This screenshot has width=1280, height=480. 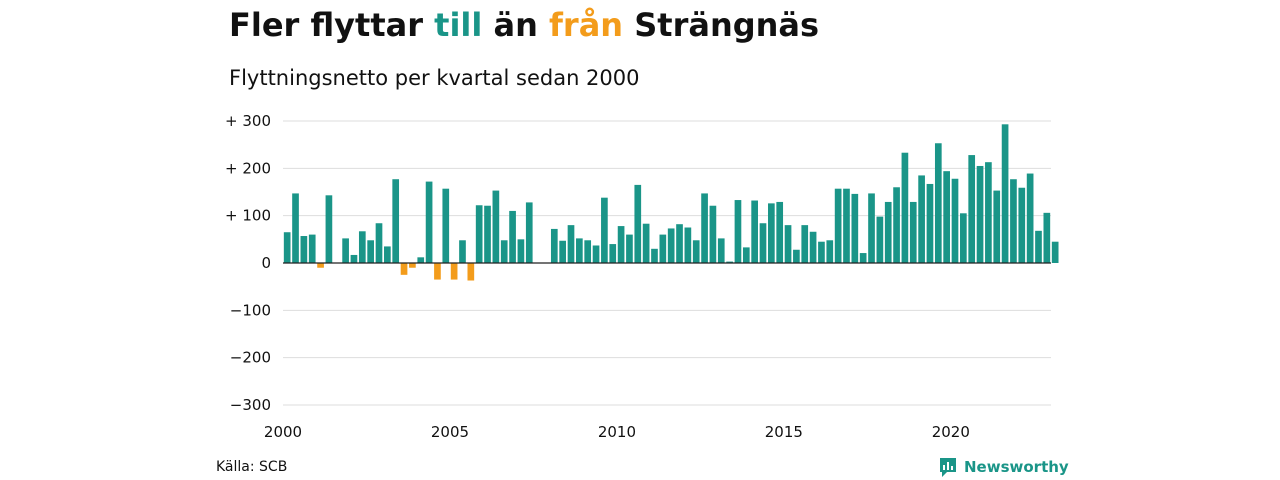 I want to click on x-tick-label: 2010, so click(x=617, y=432).